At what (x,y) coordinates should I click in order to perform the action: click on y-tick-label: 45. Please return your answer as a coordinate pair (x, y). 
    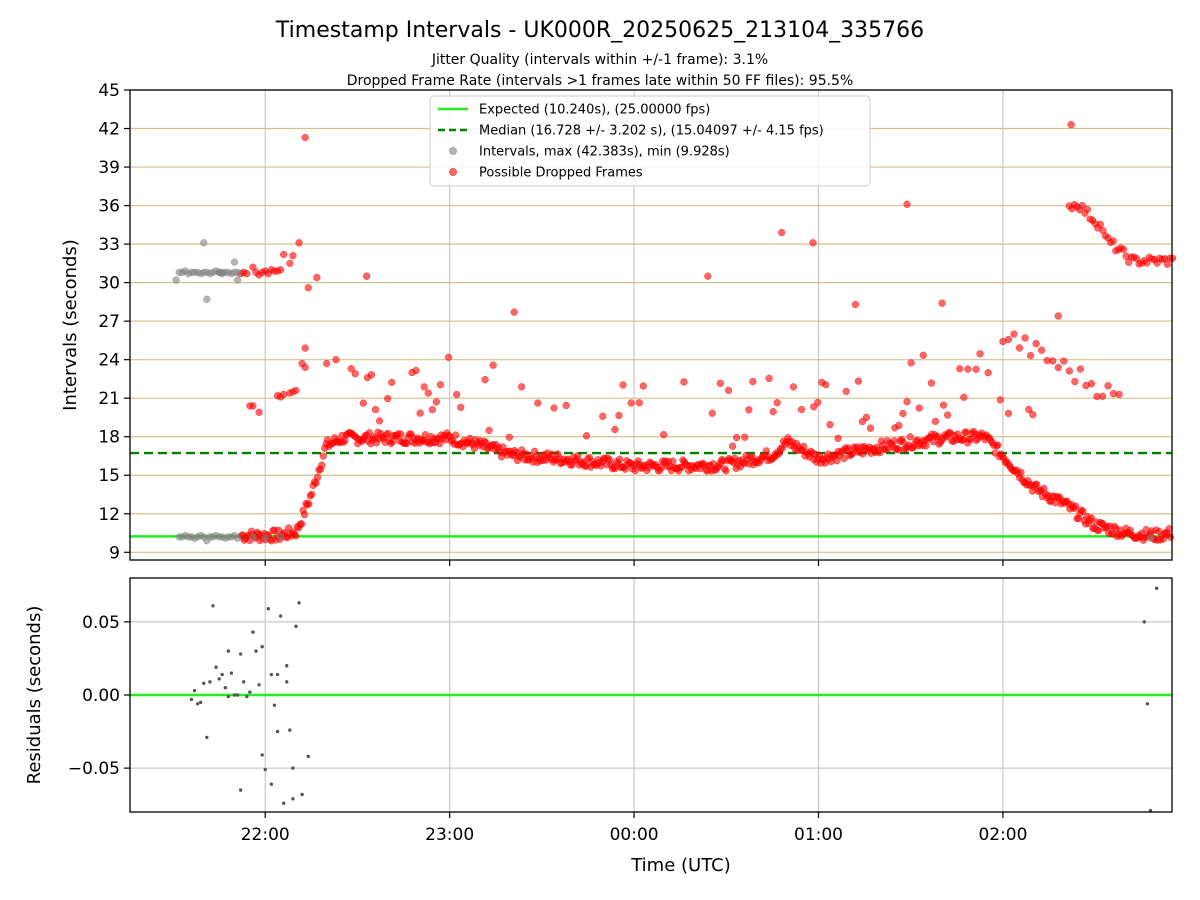
    Looking at the image, I should click on (109, 91).